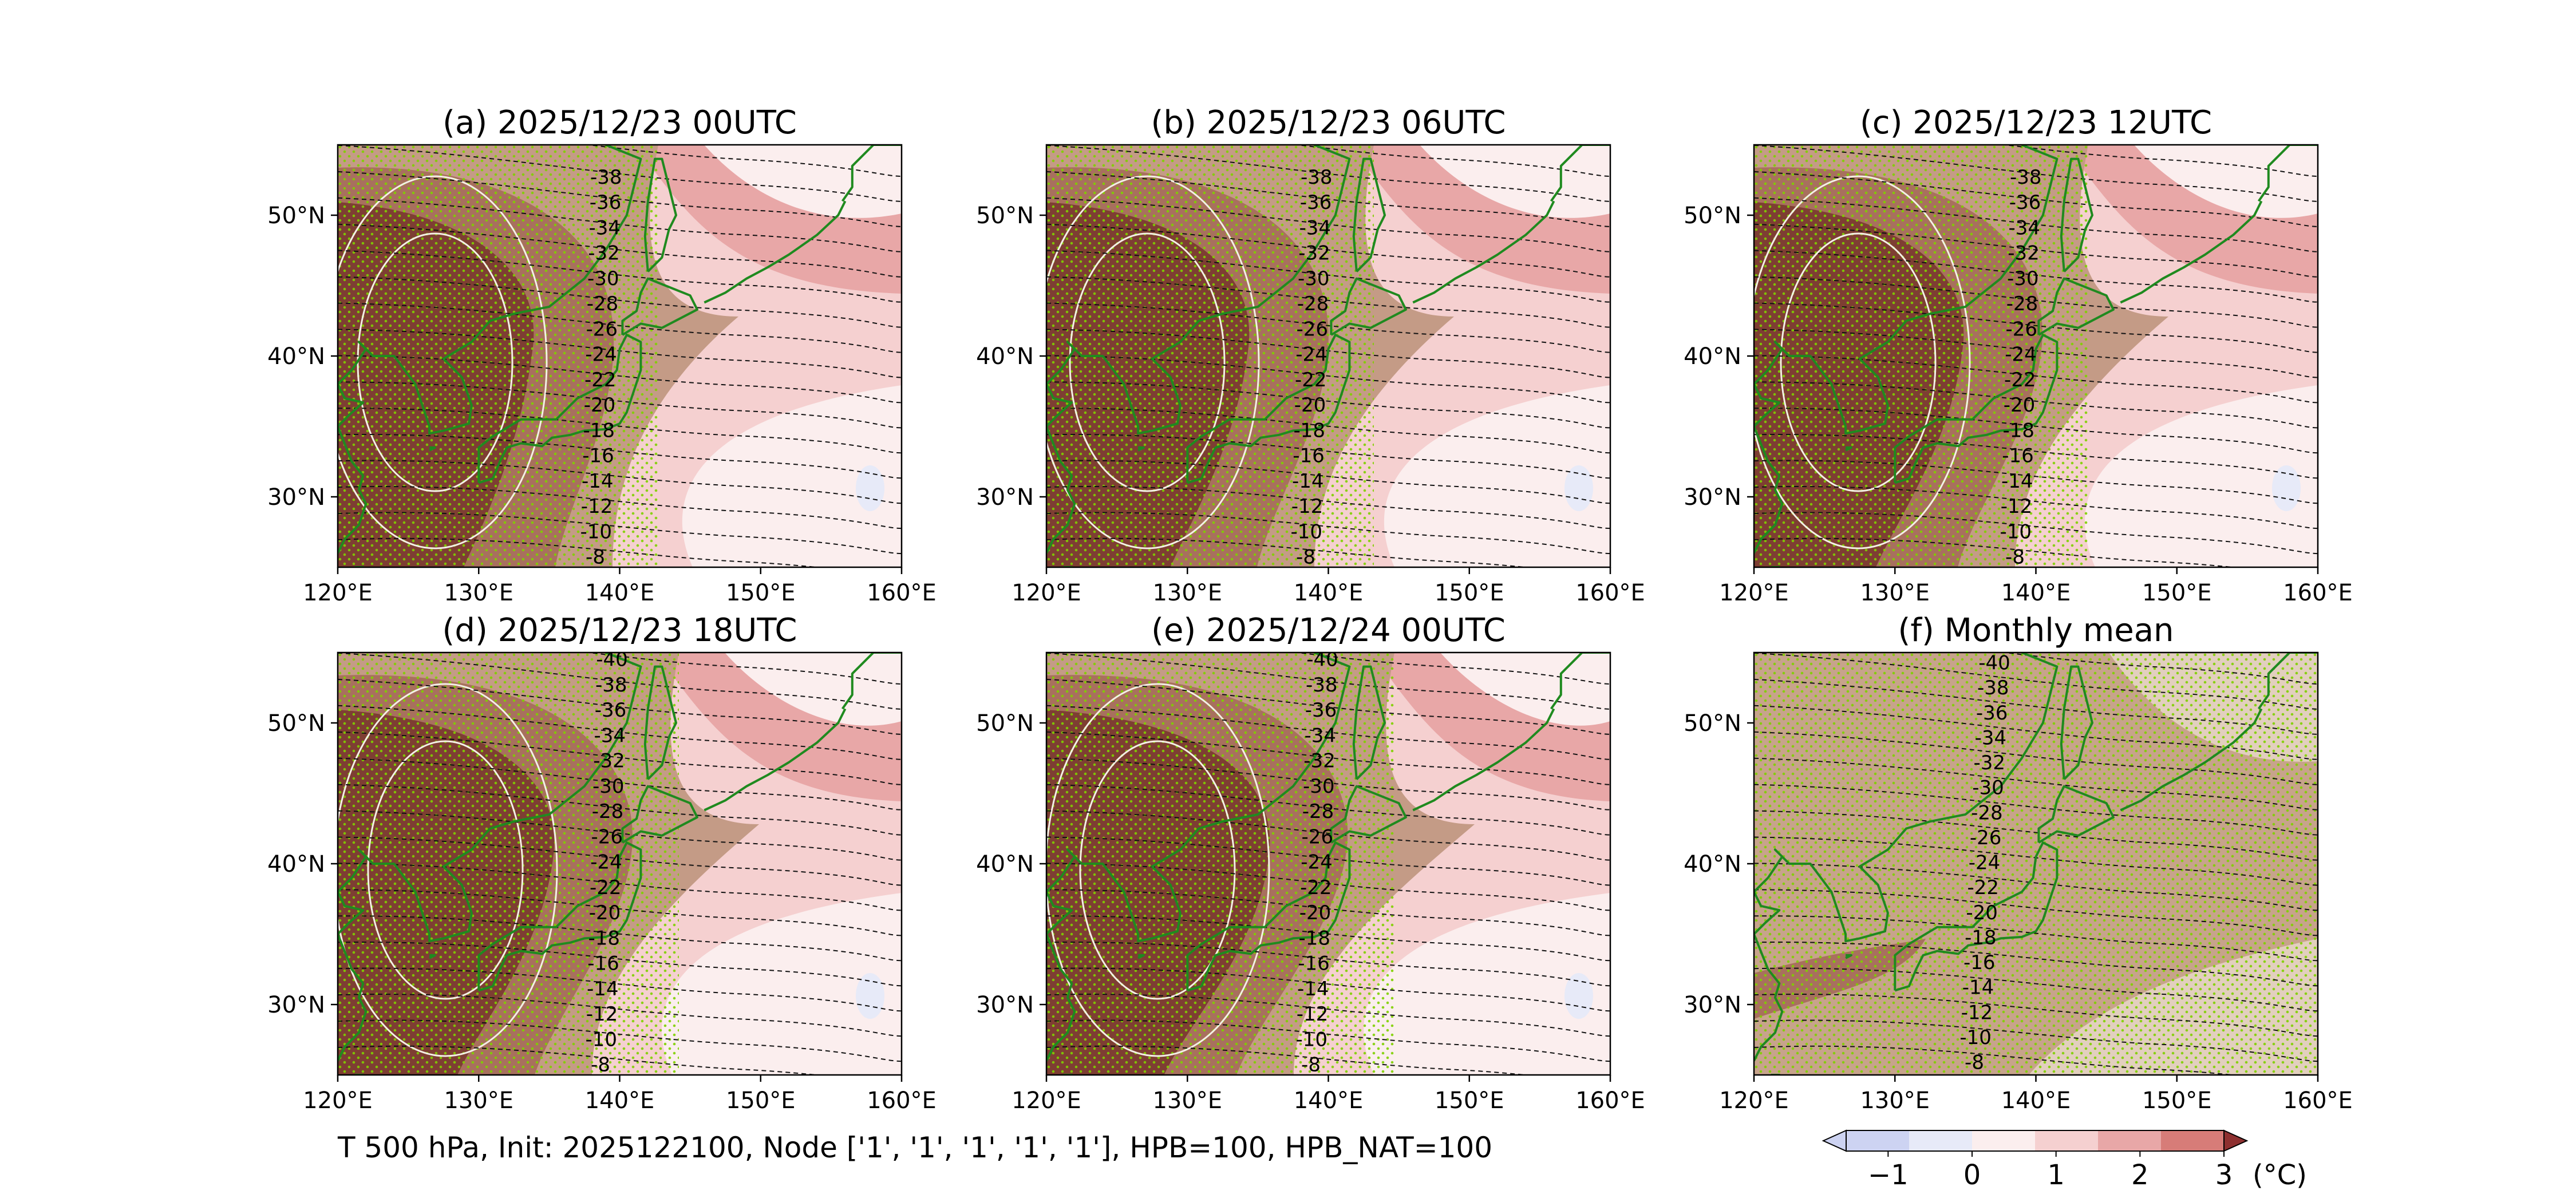 Image resolution: width=2576 pixels, height=1202 pixels. I want to click on contour-label: -26, so click(602, 330).